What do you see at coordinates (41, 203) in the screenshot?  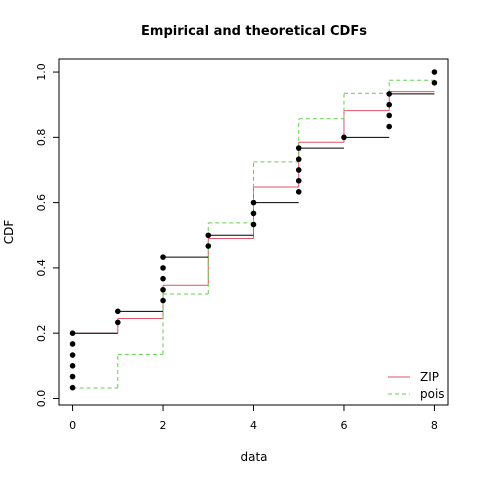 I see `y-tick-label-3: 0.6` at bounding box center [41, 203].